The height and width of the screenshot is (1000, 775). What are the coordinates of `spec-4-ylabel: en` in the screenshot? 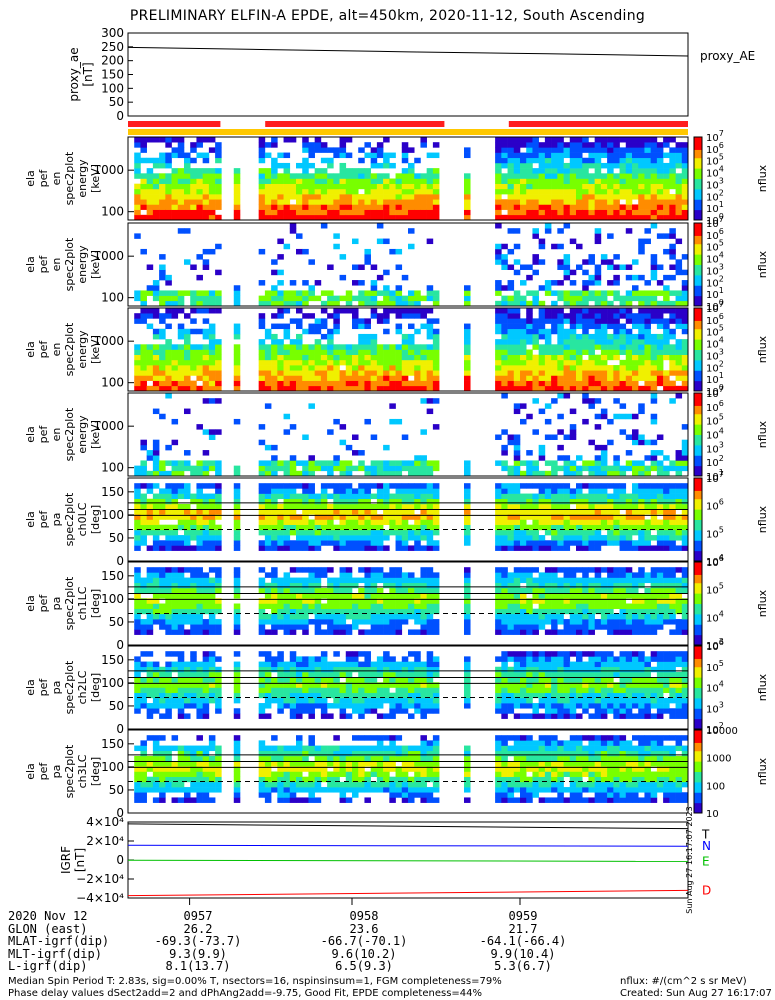 It's located at (56, 435).